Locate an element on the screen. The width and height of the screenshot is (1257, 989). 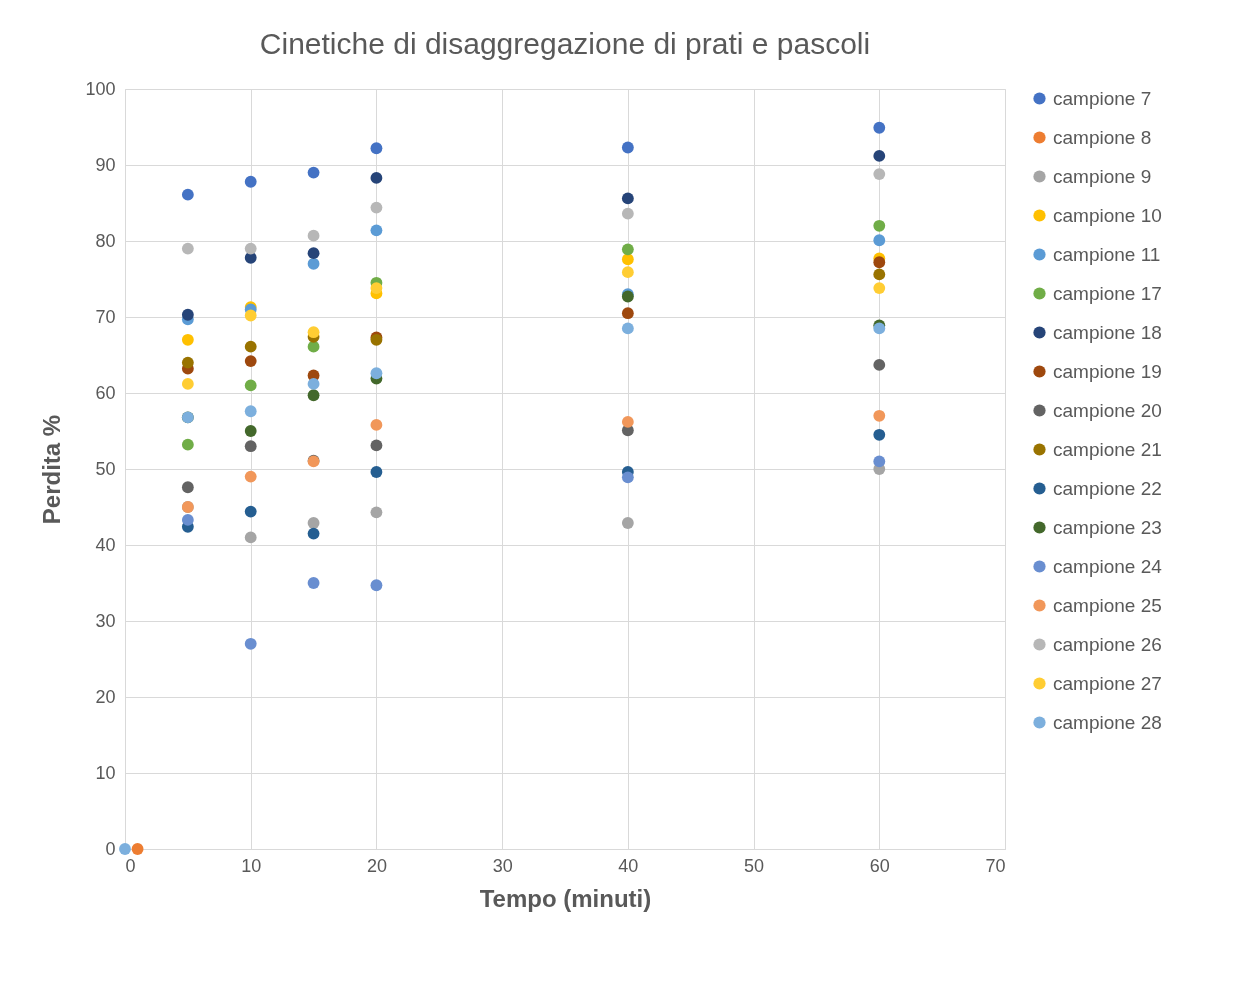
legend-label: campione 21 is located at coordinates (1107, 449).